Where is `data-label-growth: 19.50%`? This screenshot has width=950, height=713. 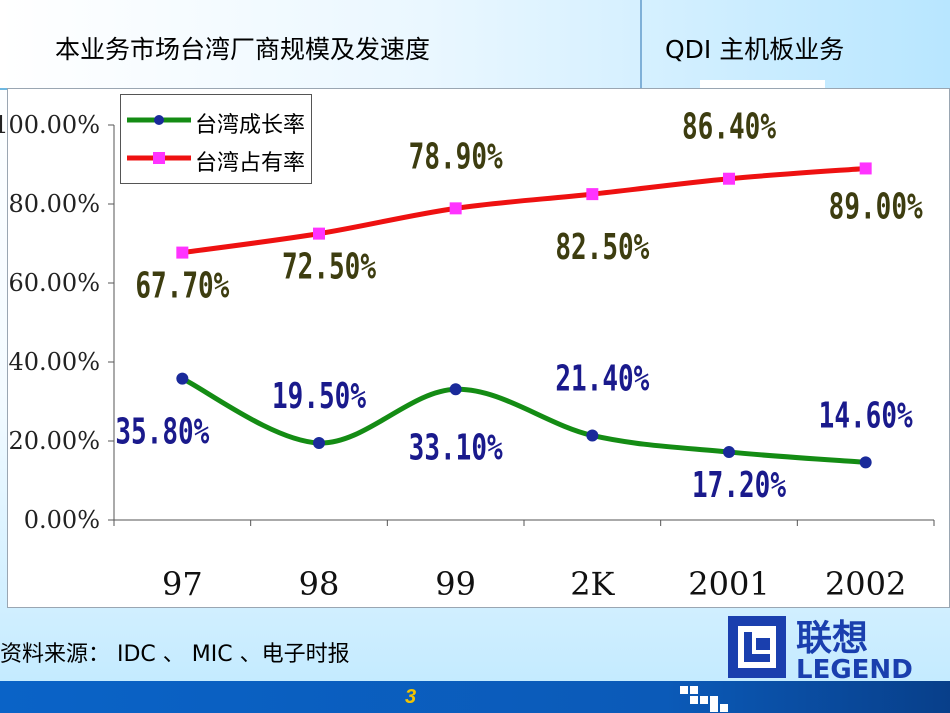 data-label-growth: 19.50% is located at coordinates (319, 396).